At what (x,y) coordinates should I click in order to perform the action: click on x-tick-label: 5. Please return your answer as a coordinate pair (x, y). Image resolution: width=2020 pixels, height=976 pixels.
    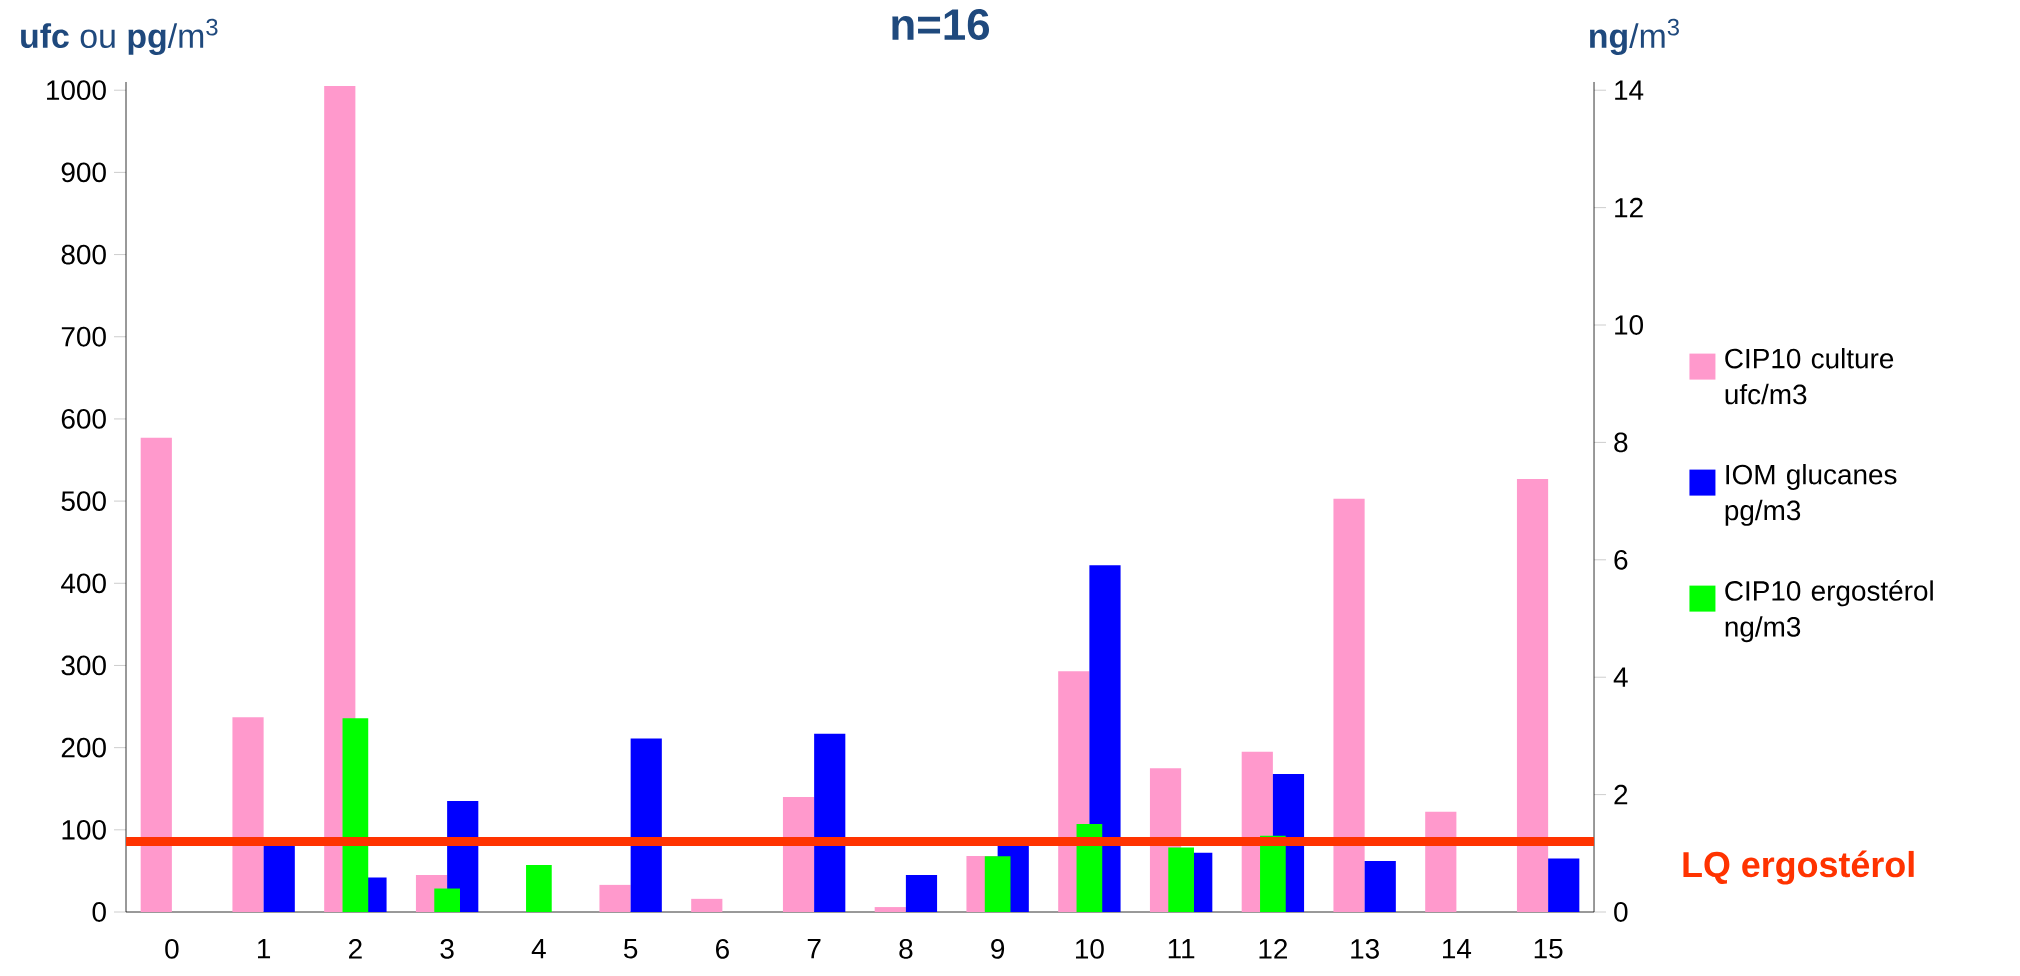
    Looking at the image, I should click on (631, 949).